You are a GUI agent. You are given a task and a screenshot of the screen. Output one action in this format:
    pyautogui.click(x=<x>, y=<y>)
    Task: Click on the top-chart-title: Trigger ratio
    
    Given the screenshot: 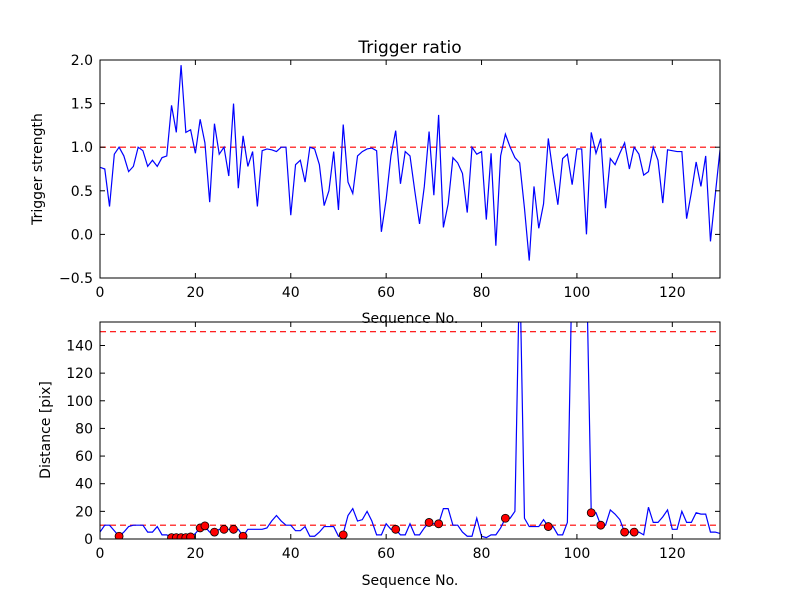 What is the action you would take?
    pyautogui.click(x=409, y=48)
    